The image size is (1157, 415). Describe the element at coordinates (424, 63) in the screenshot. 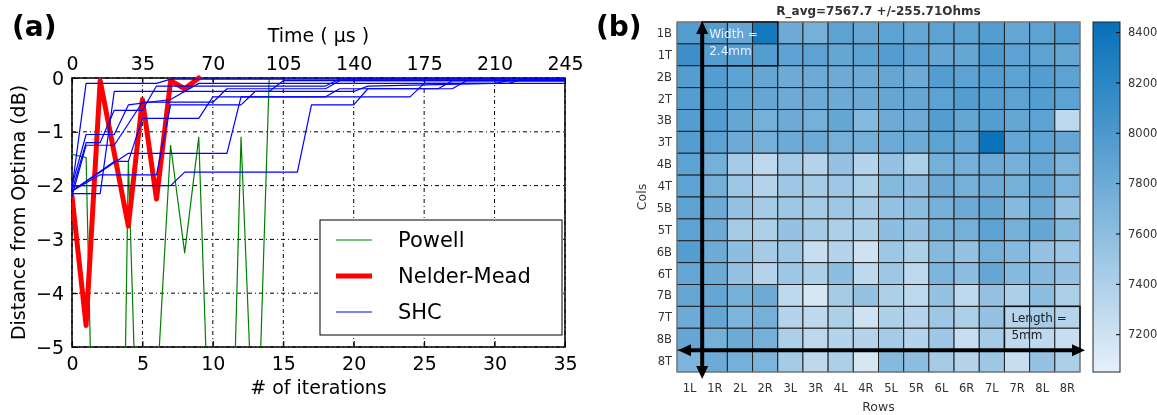

I see `x2-tick-label: 175` at that location.